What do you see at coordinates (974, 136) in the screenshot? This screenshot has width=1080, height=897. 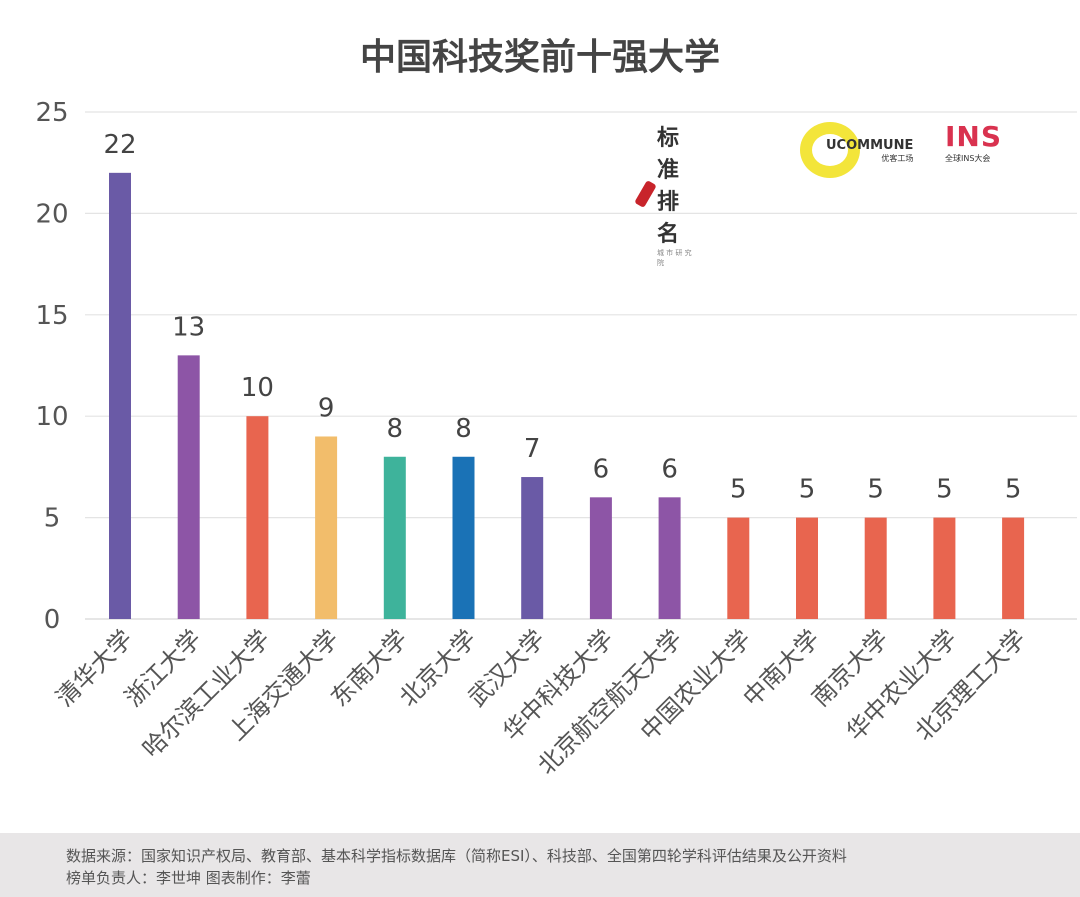 I see `logo-ins-text: INS` at bounding box center [974, 136].